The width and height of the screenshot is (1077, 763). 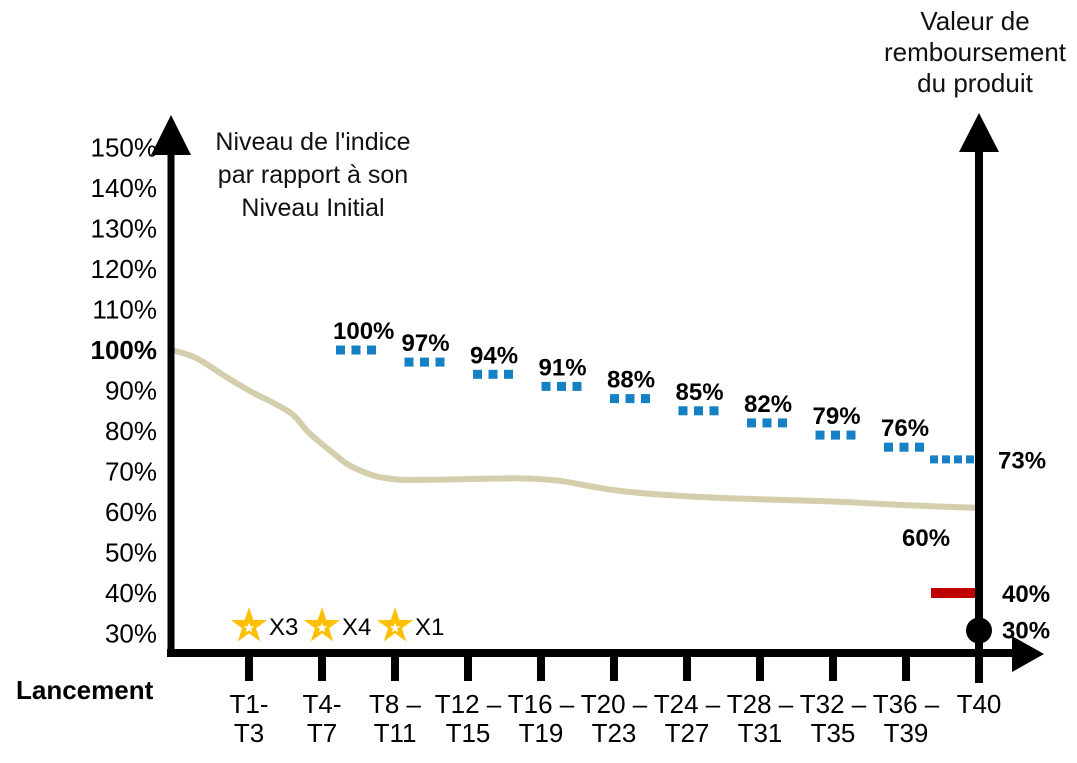 What do you see at coordinates (468, 733) in the screenshot?
I see `x-axis-tick-label: T15` at bounding box center [468, 733].